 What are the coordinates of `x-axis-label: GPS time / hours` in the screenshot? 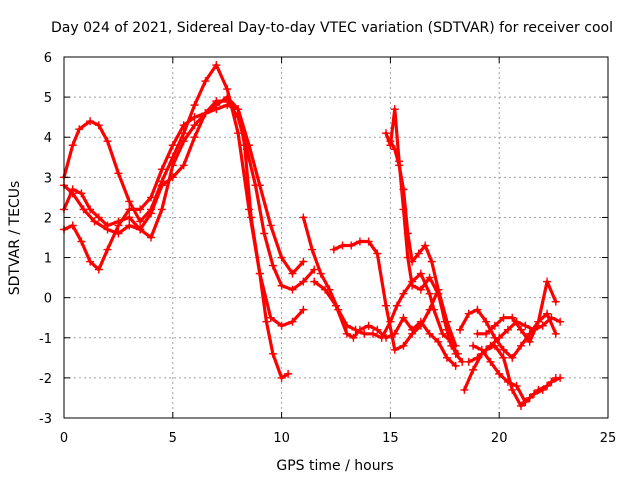 It's located at (334, 466).